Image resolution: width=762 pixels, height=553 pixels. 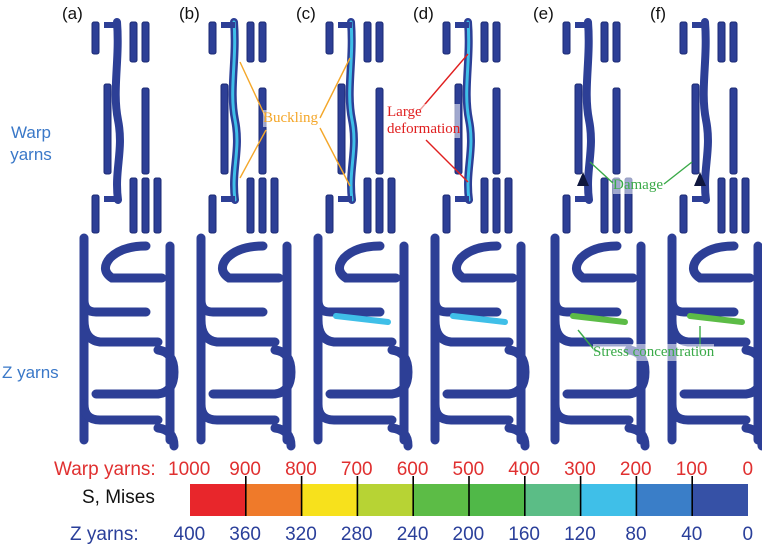 I want to click on panel-label-b: (b), so click(x=189, y=13).